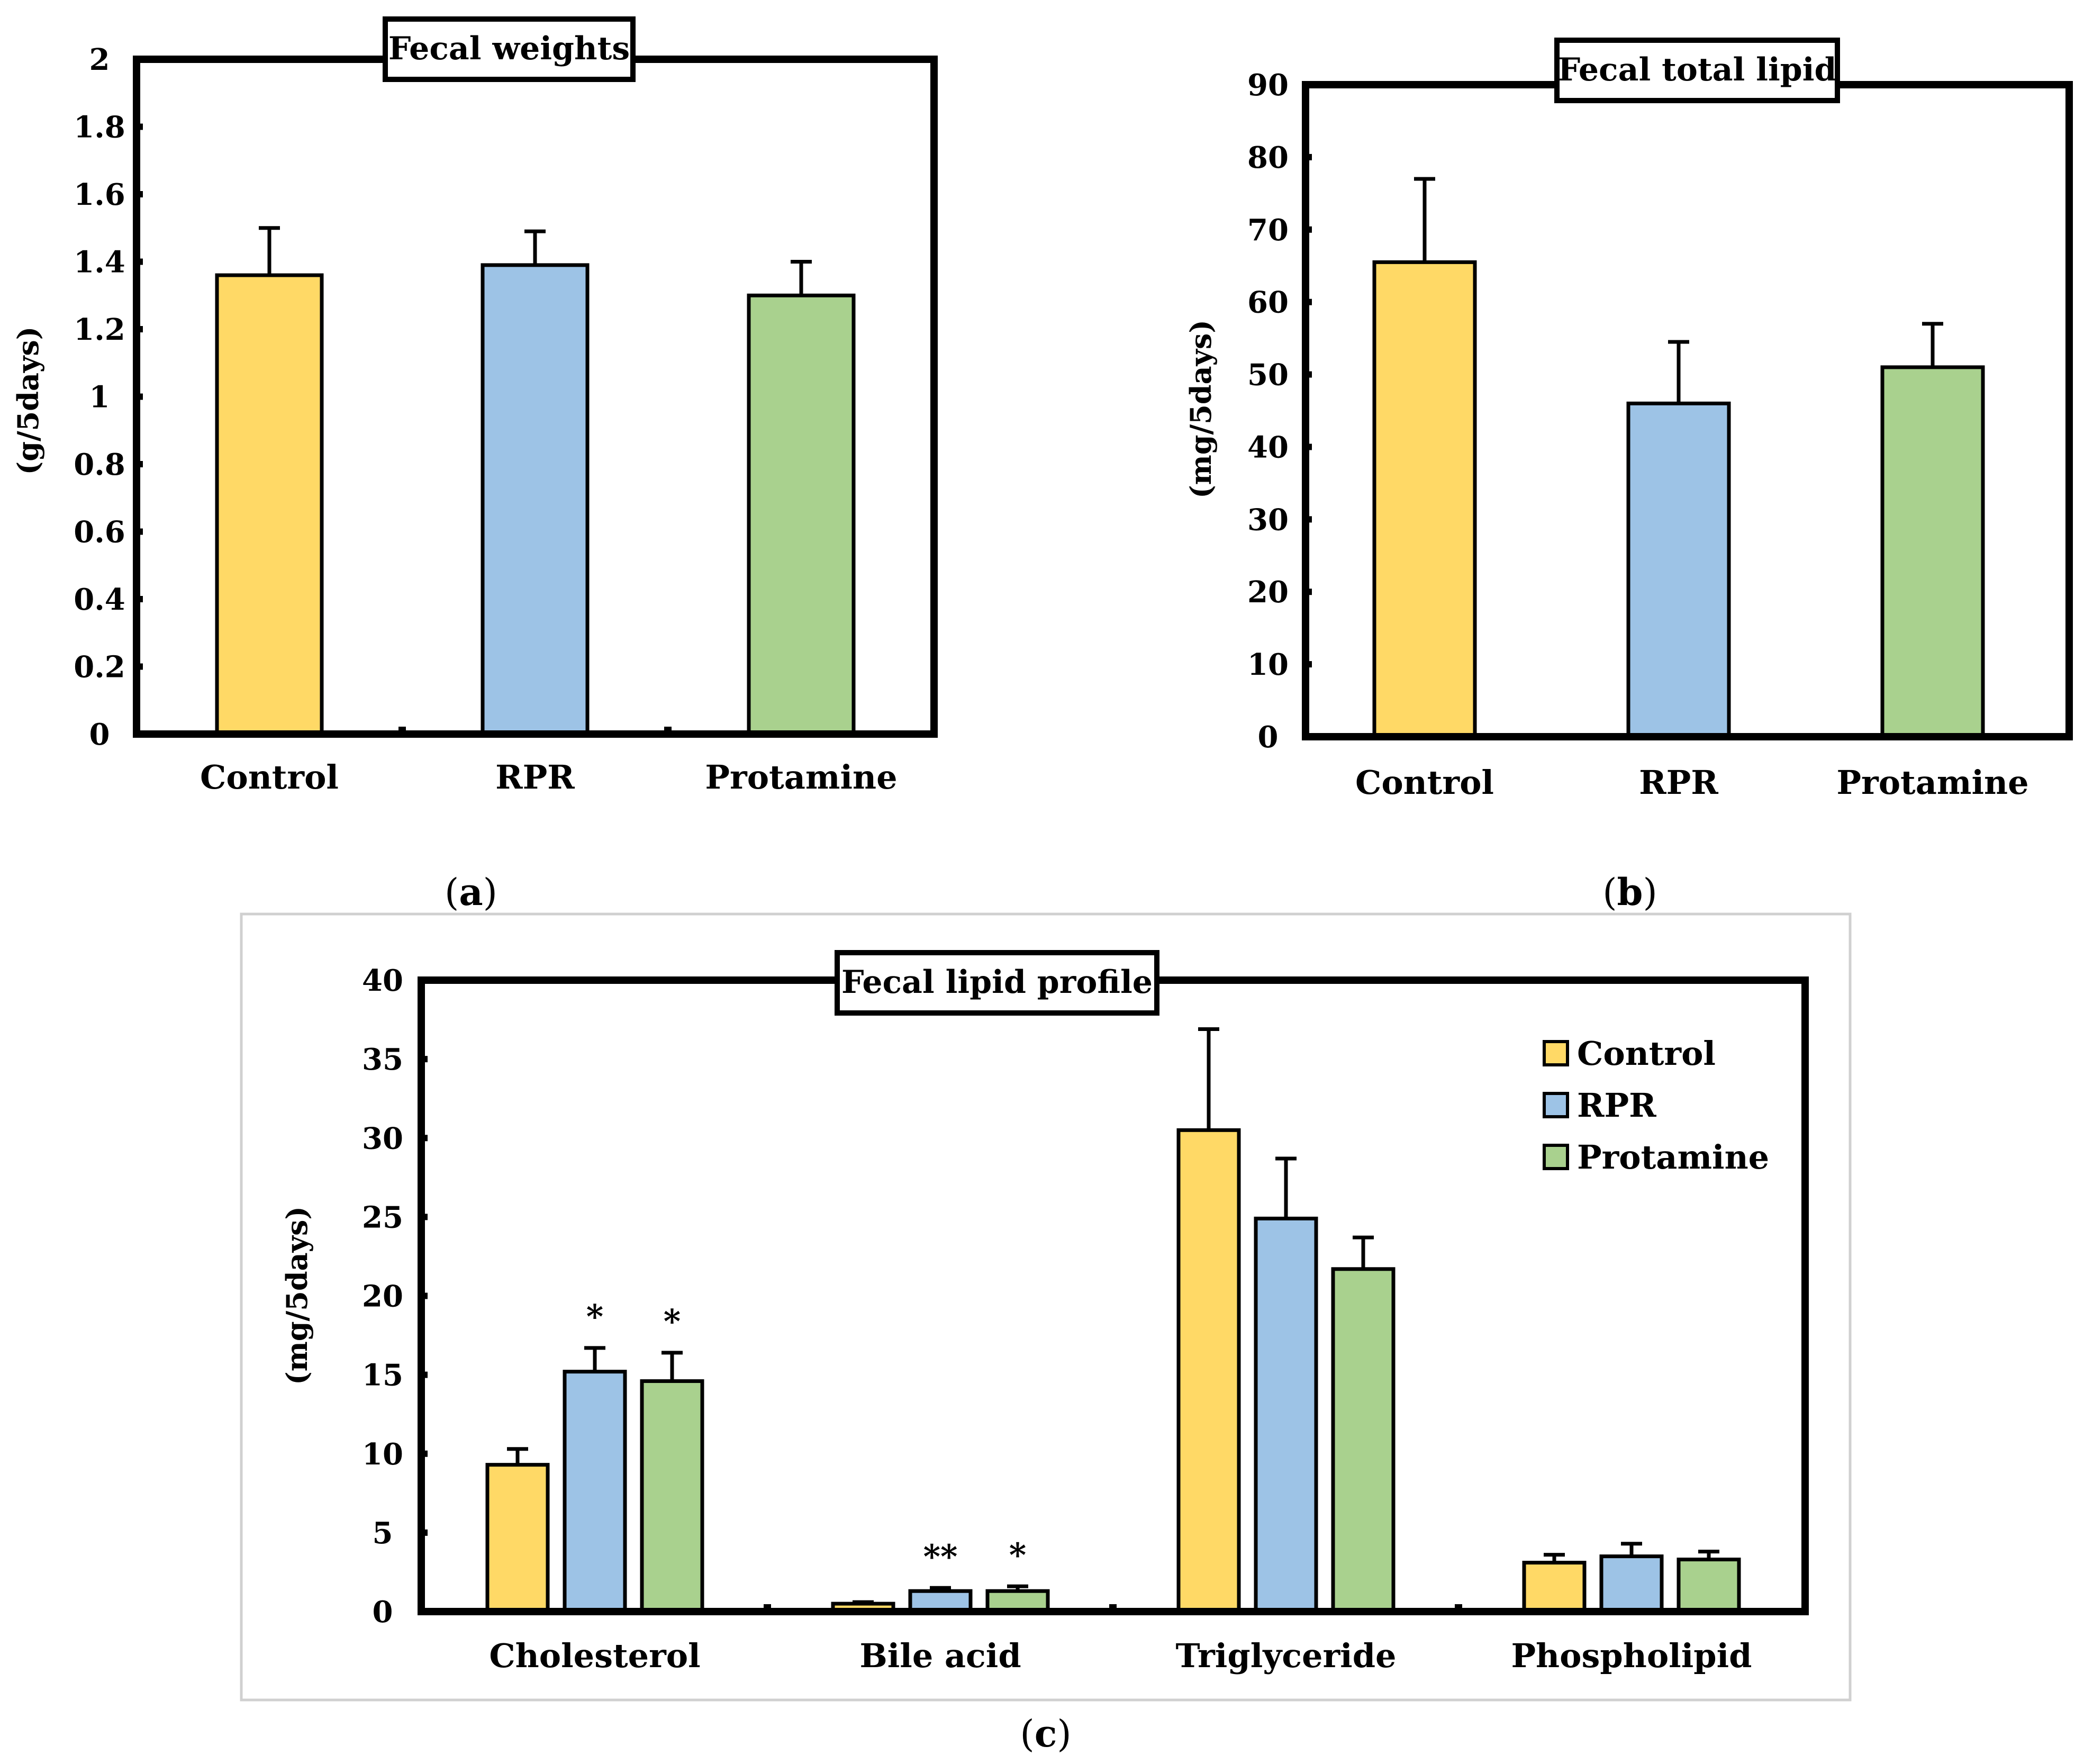 Image resolution: width=2084 pixels, height=1764 pixels. I want to click on y-tick-label: 0.2, so click(99, 667).